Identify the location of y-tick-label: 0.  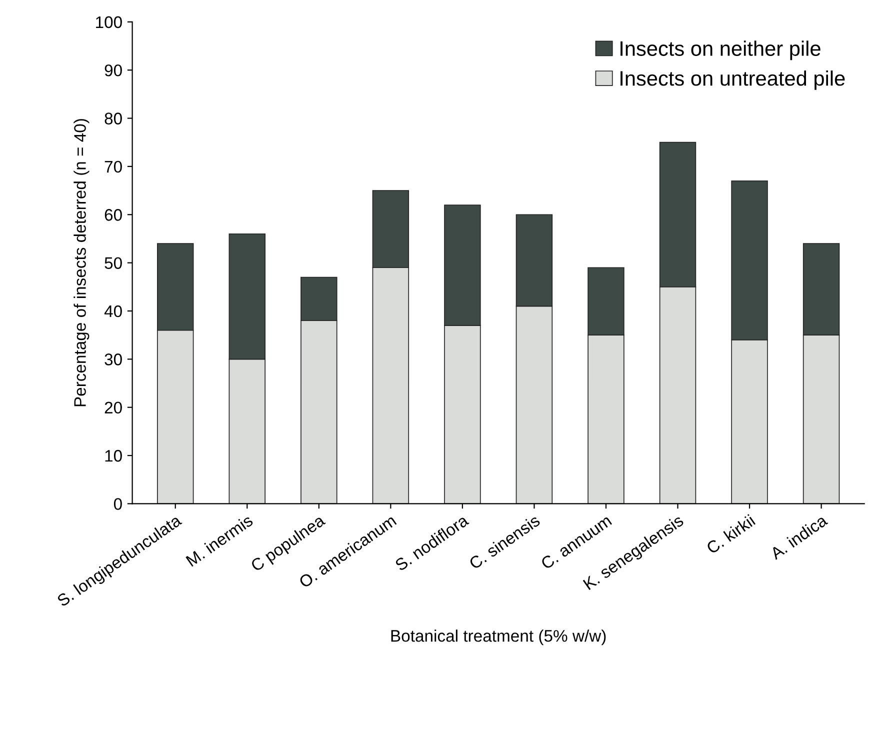
(118, 504).